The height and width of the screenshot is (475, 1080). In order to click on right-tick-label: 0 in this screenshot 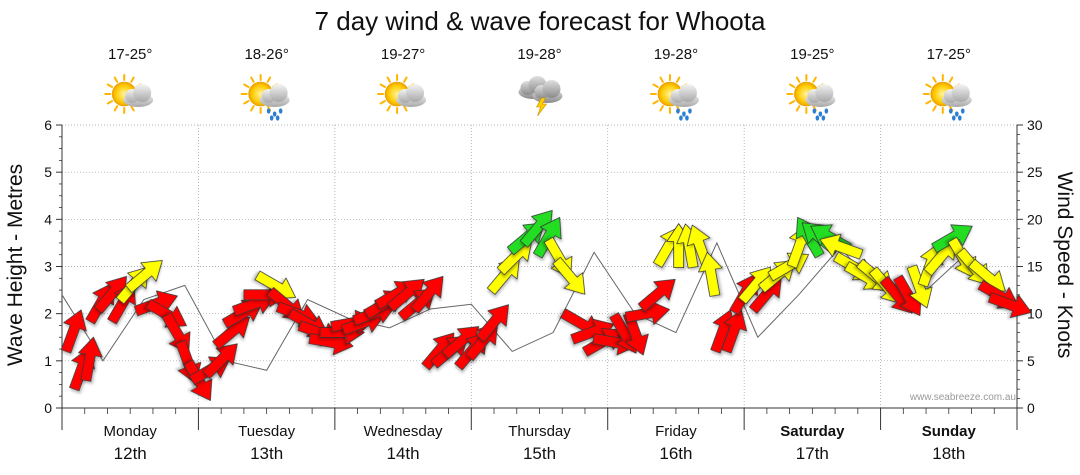, I will do `click(1031, 408)`.